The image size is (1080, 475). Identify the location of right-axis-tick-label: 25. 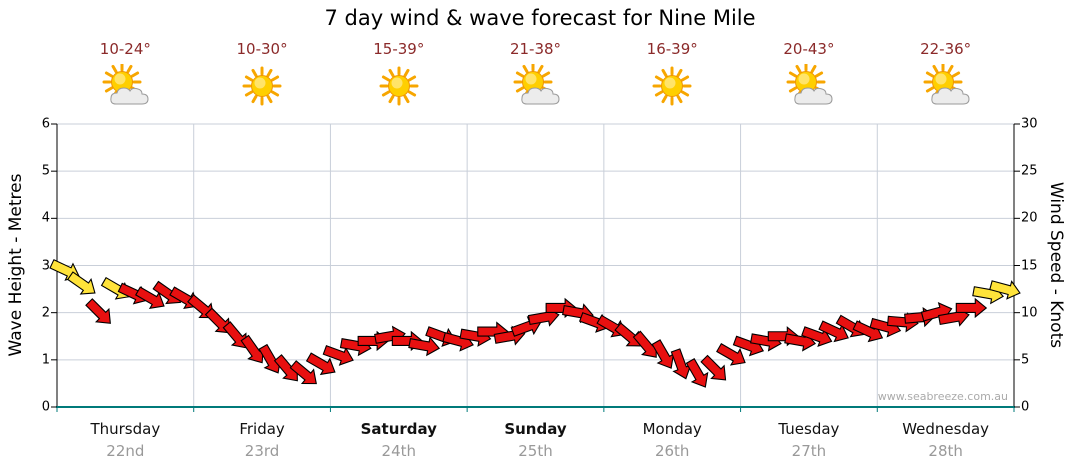
(1029, 171).